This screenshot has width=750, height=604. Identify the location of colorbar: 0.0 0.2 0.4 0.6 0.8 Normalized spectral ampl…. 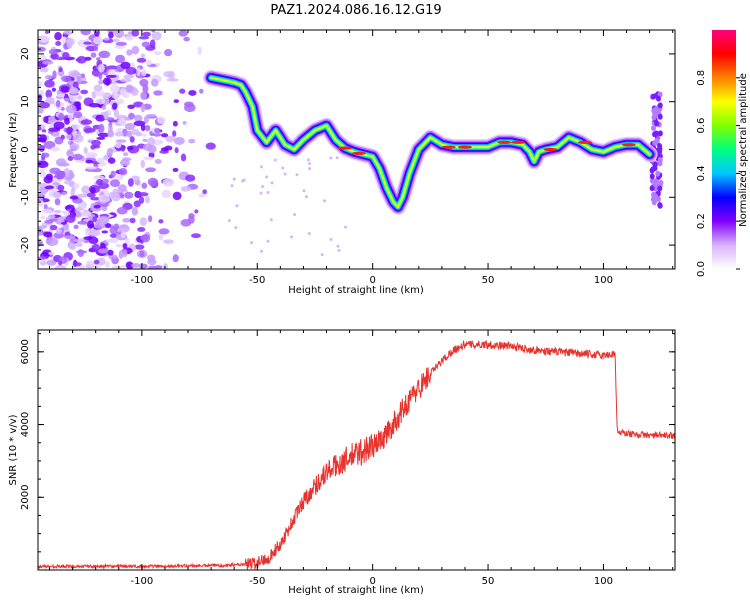
(722, 153).